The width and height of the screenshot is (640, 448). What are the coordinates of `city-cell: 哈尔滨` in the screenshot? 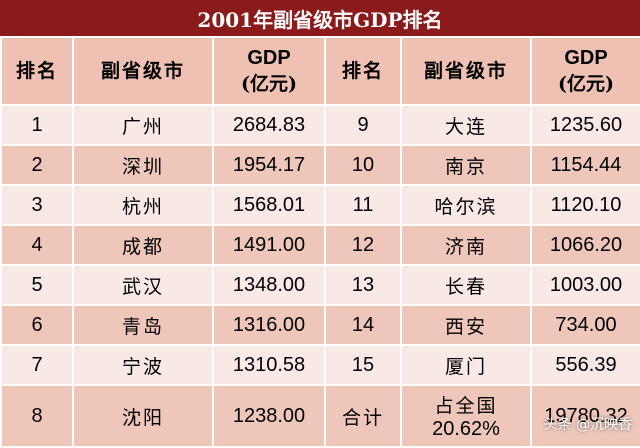 It's located at (466, 205).